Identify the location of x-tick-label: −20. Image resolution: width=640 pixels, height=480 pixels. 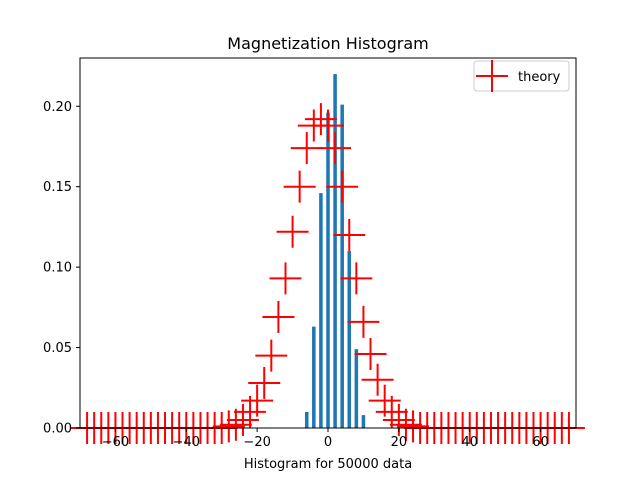
(256, 442).